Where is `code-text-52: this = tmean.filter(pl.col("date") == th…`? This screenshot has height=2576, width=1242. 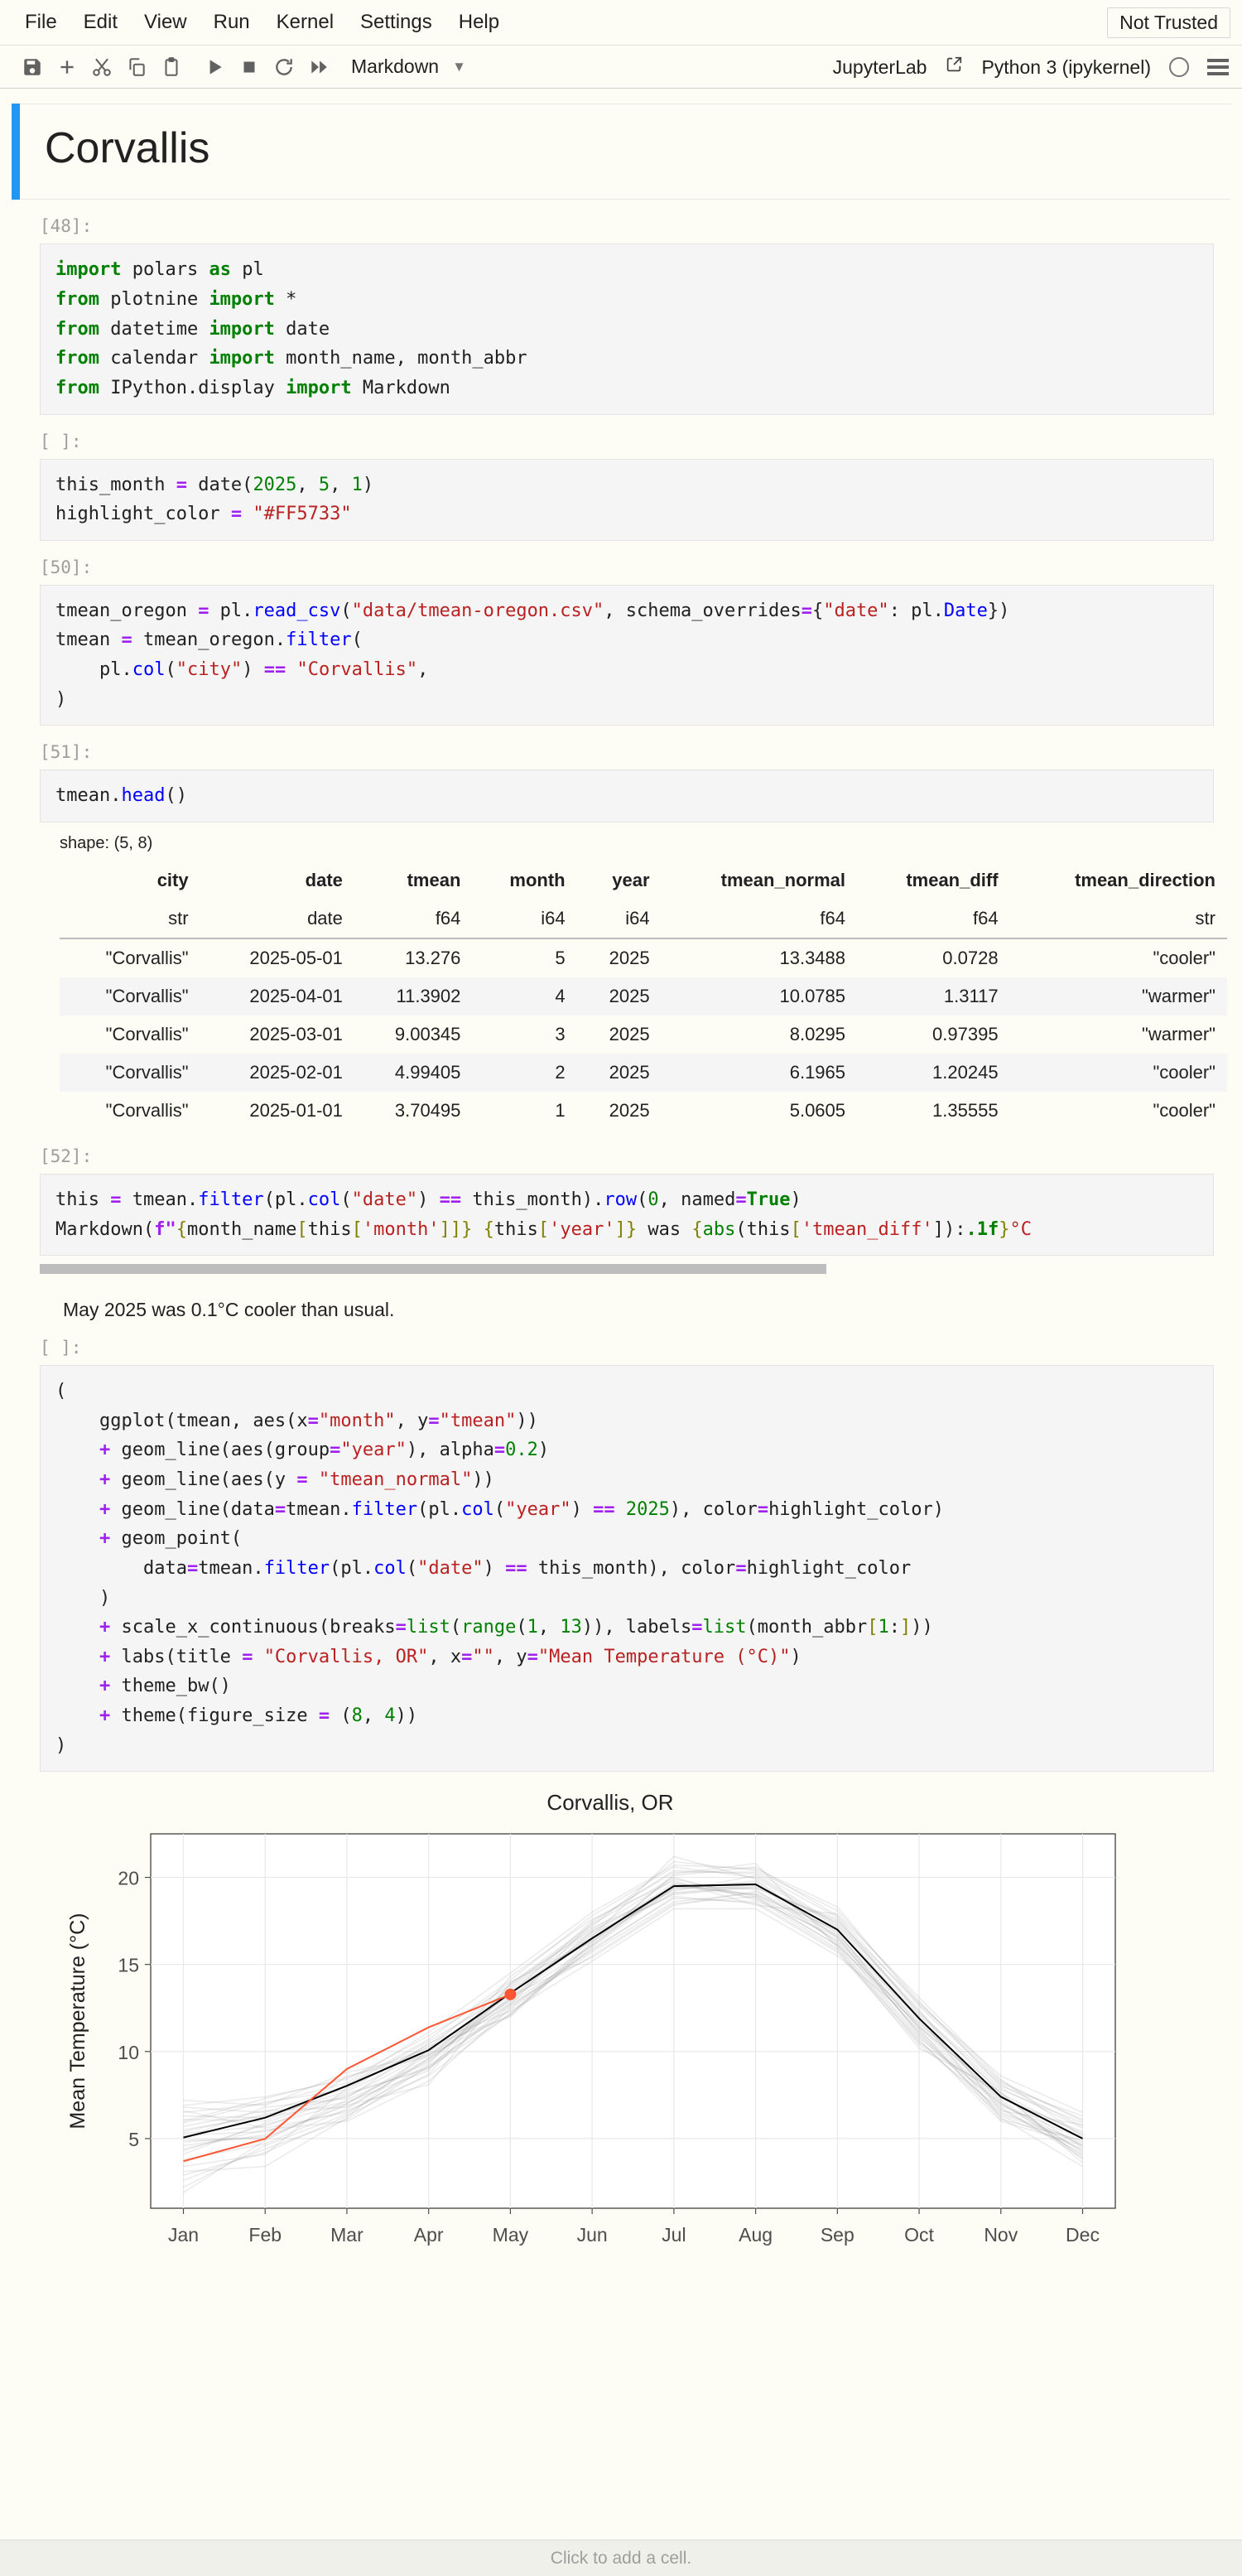
code-text-52: this = tmean.filter(pl.col("date") == th… is located at coordinates (544, 1214).